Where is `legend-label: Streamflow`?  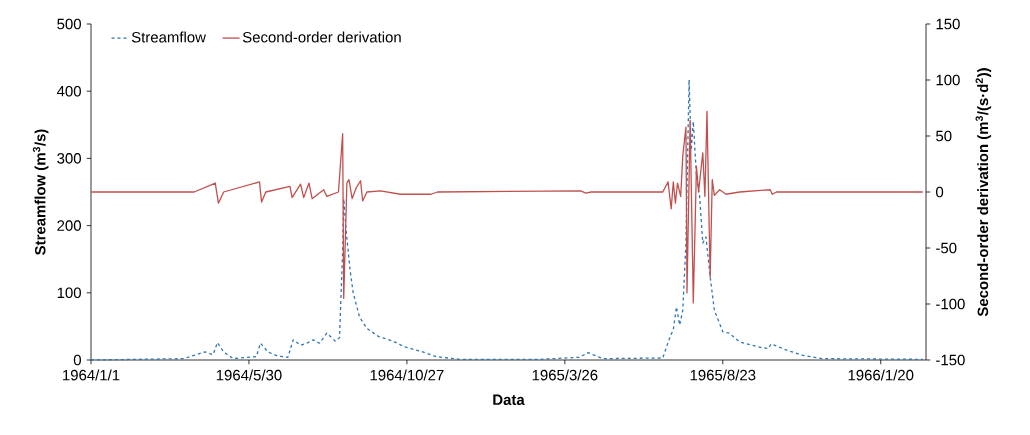
legend-label: Streamflow is located at coordinates (168, 37).